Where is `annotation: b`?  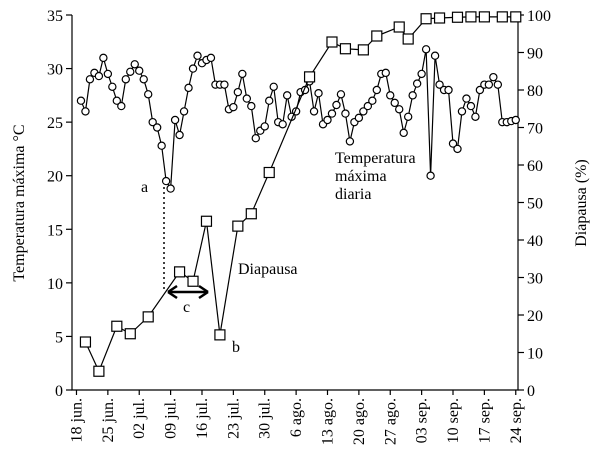 annotation: b is located at coordinates (236, 347).